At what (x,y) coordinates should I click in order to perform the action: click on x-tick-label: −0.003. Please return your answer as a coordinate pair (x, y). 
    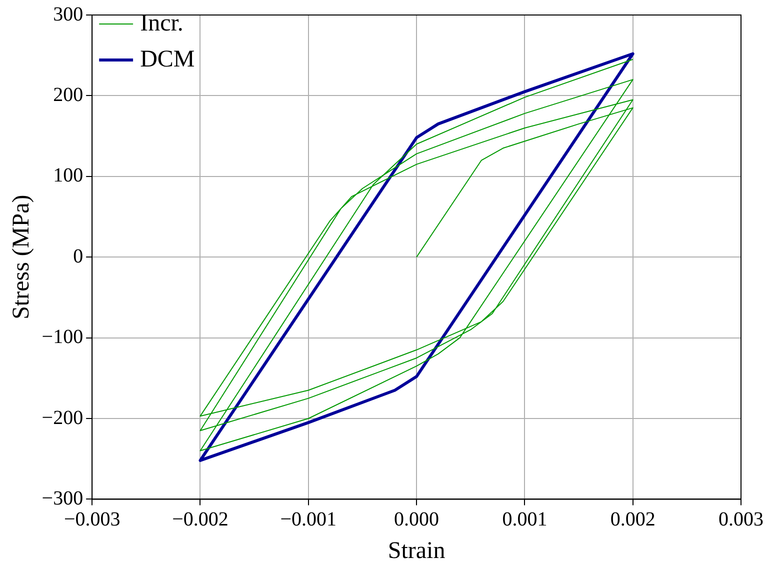
    Looking at the image, I should click on (92, 519).